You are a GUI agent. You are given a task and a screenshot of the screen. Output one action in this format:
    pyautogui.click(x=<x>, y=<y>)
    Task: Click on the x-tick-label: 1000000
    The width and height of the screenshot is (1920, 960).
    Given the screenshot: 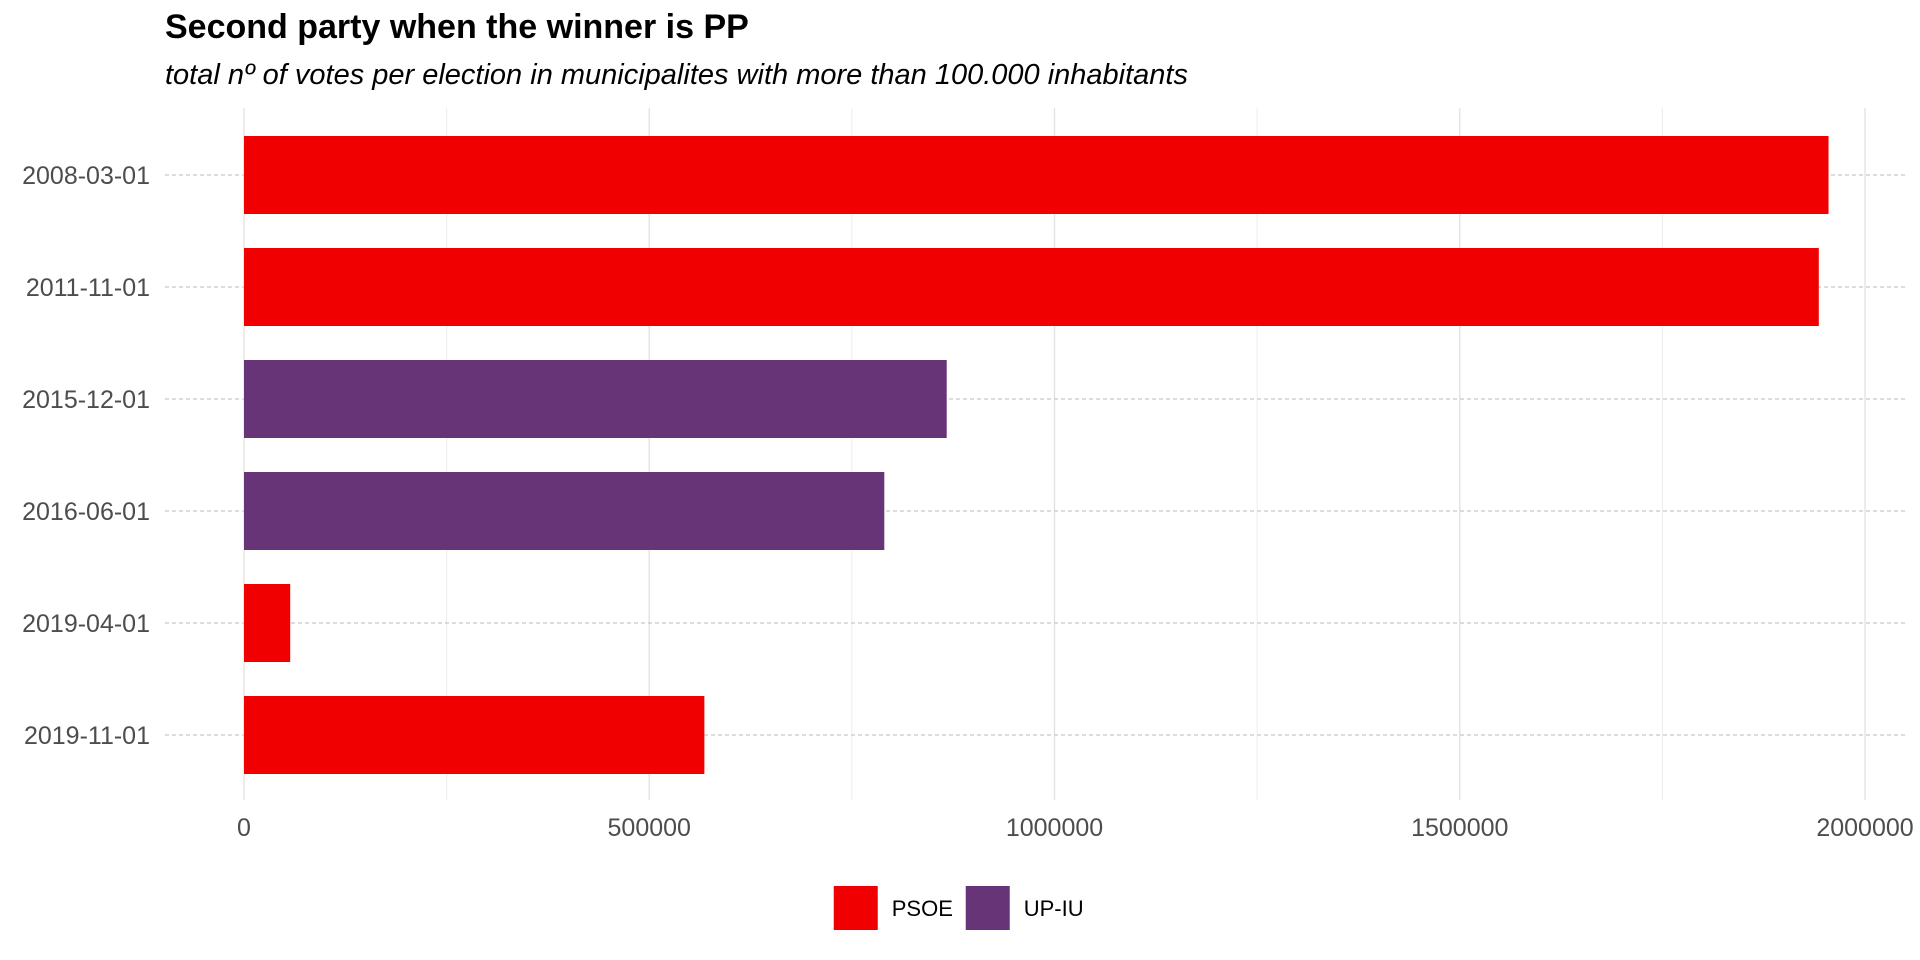 What is the action you would take?
    pyautogui.click(x=1054, y=828)
    